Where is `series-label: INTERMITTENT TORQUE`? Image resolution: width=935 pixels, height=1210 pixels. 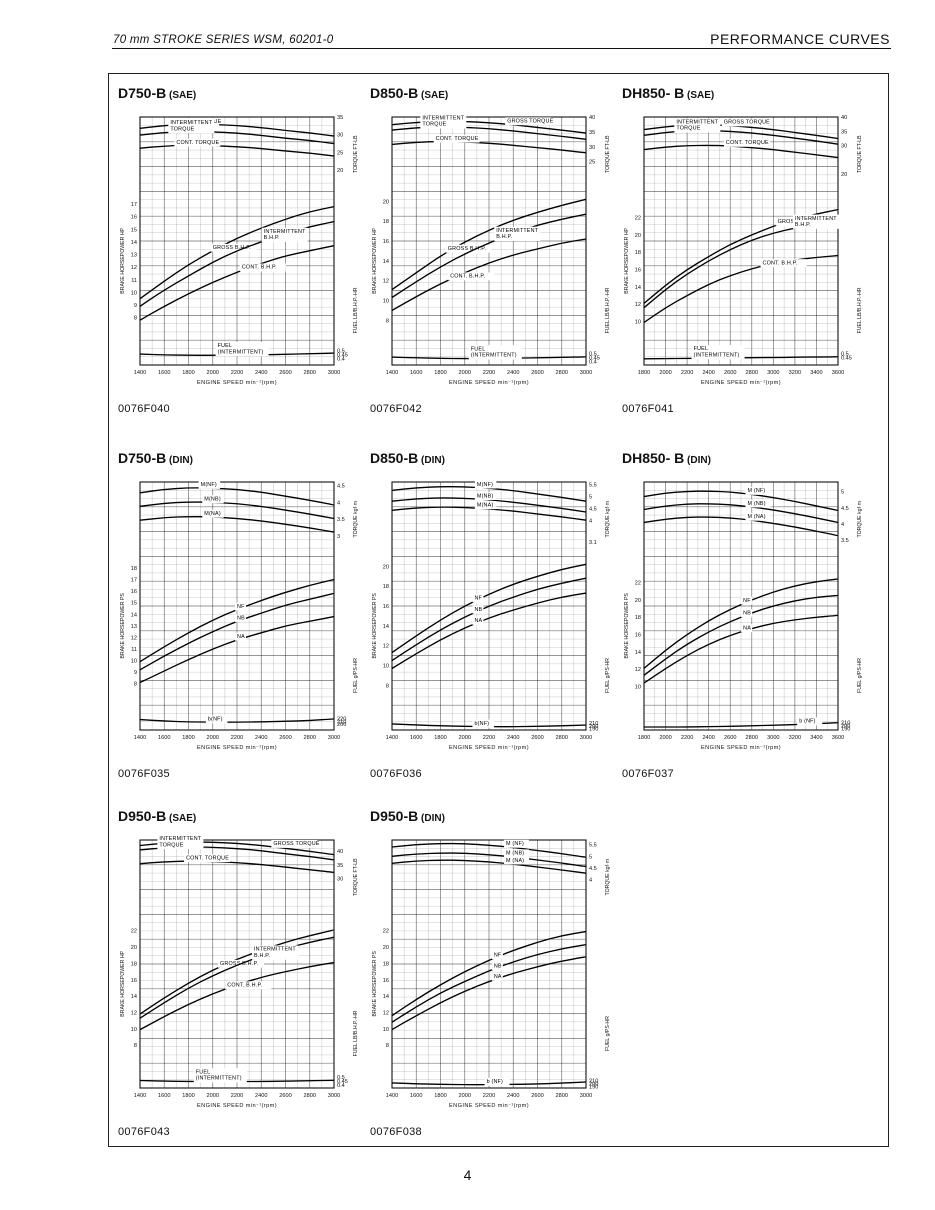
series-label: INTERMITTENT TORQUE is located at coordinates (697, 125).